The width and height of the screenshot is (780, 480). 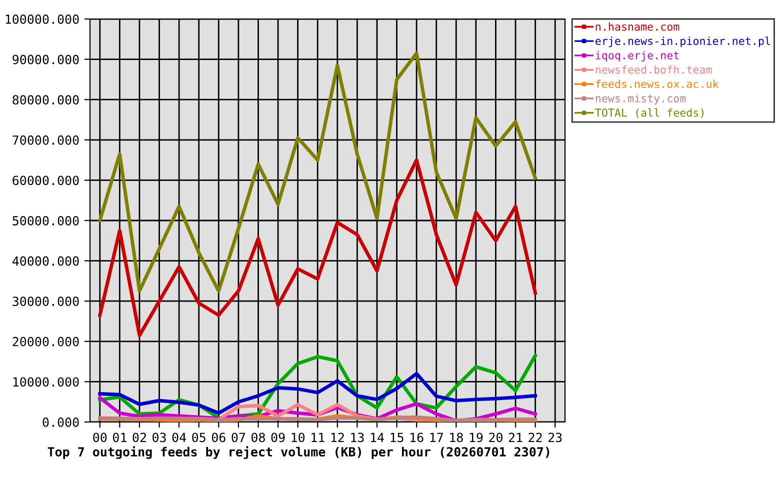 What do you see at coordinates (476, 437) in the screenshot?
I see `x-tick-label: 19` at bounding box center [476, 437].